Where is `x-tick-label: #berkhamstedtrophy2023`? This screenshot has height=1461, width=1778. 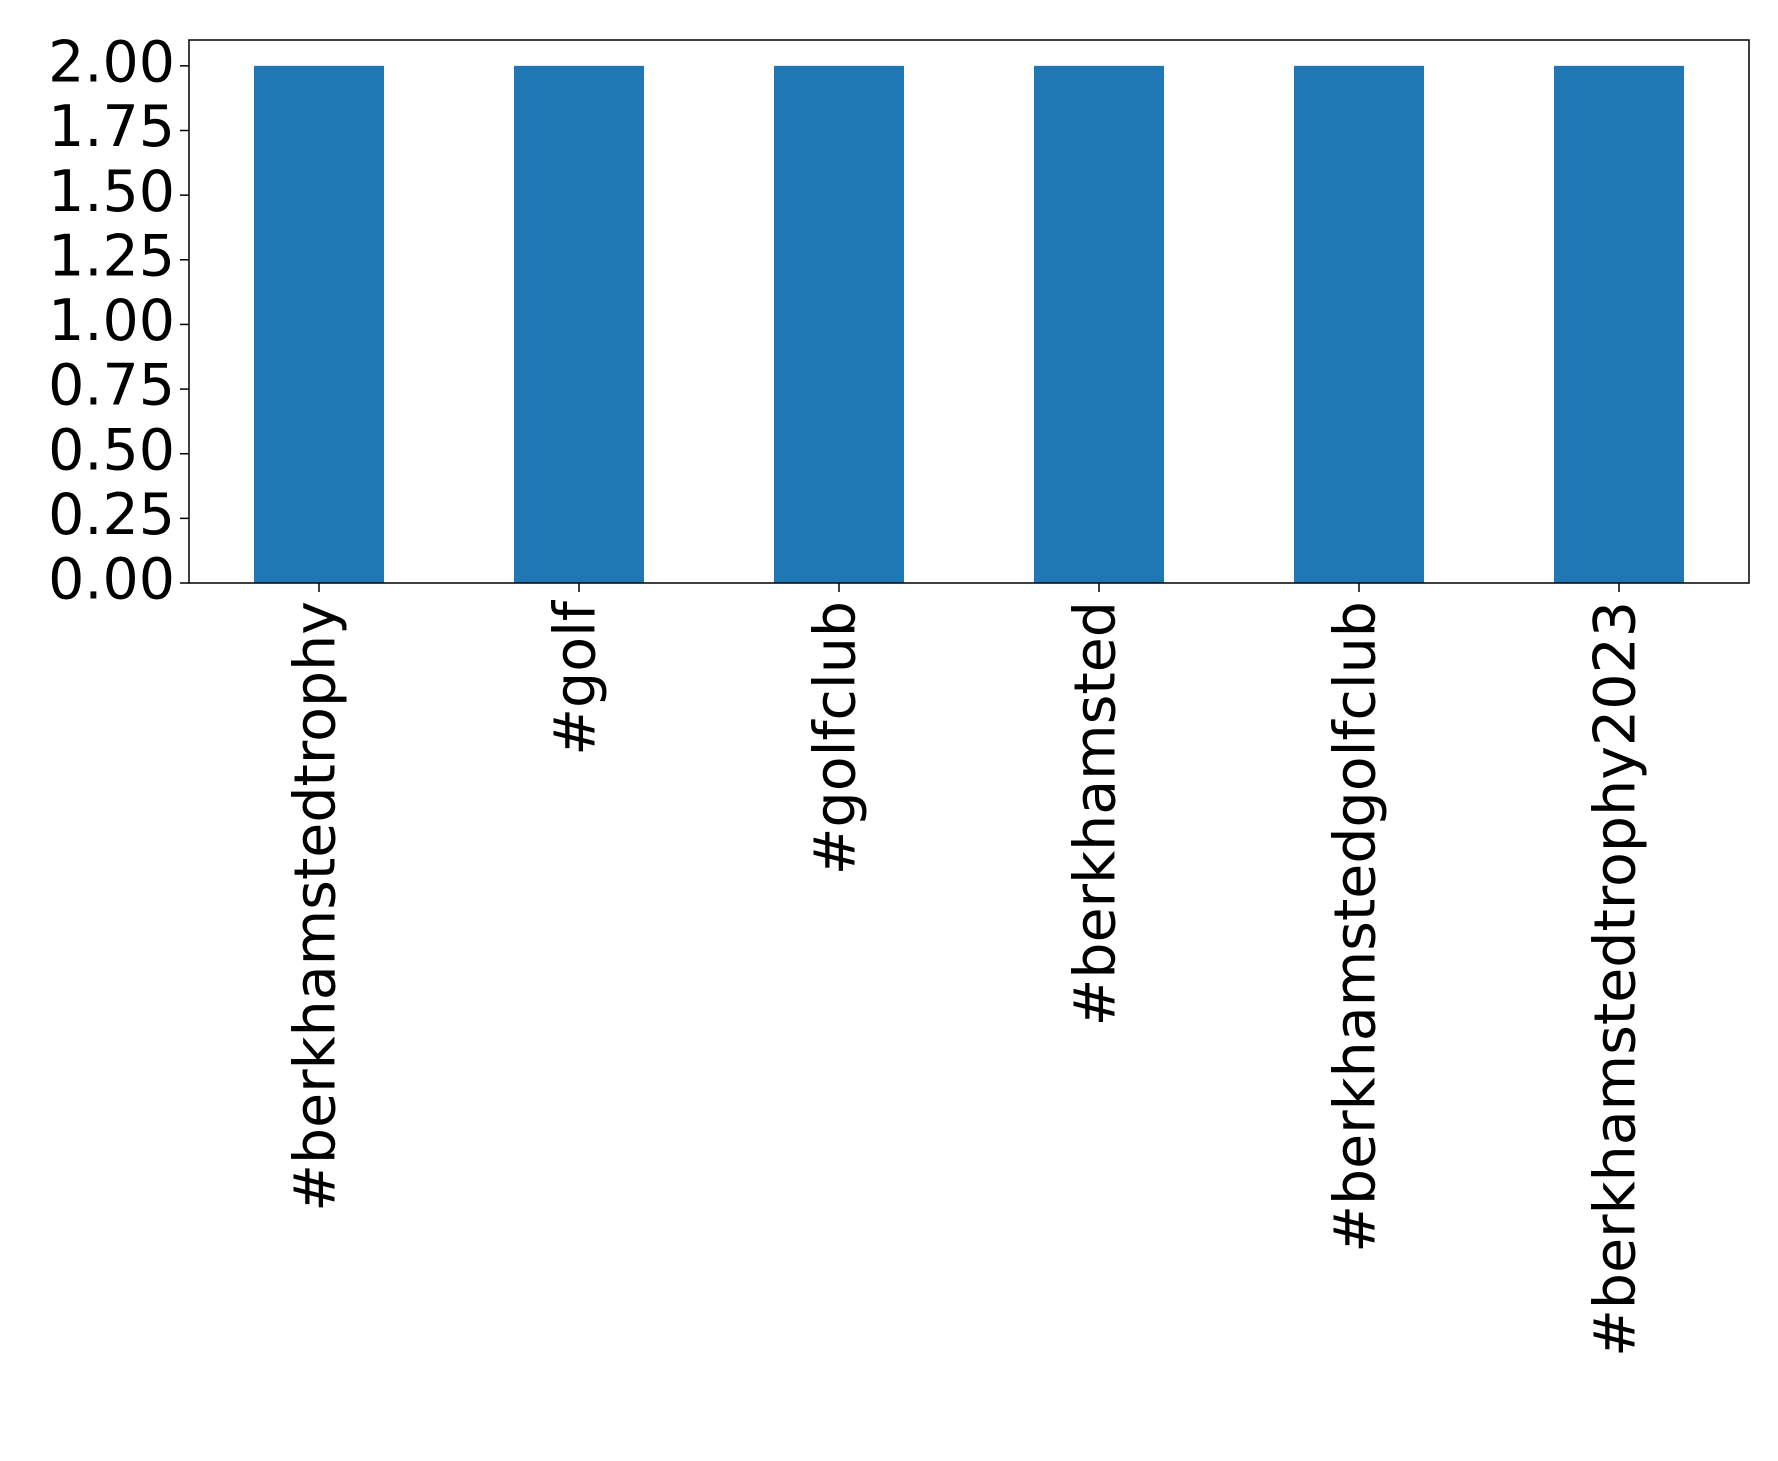 x-tick-label: #berkhamstedtrophy2023 is located at coordinates (1616, 979).